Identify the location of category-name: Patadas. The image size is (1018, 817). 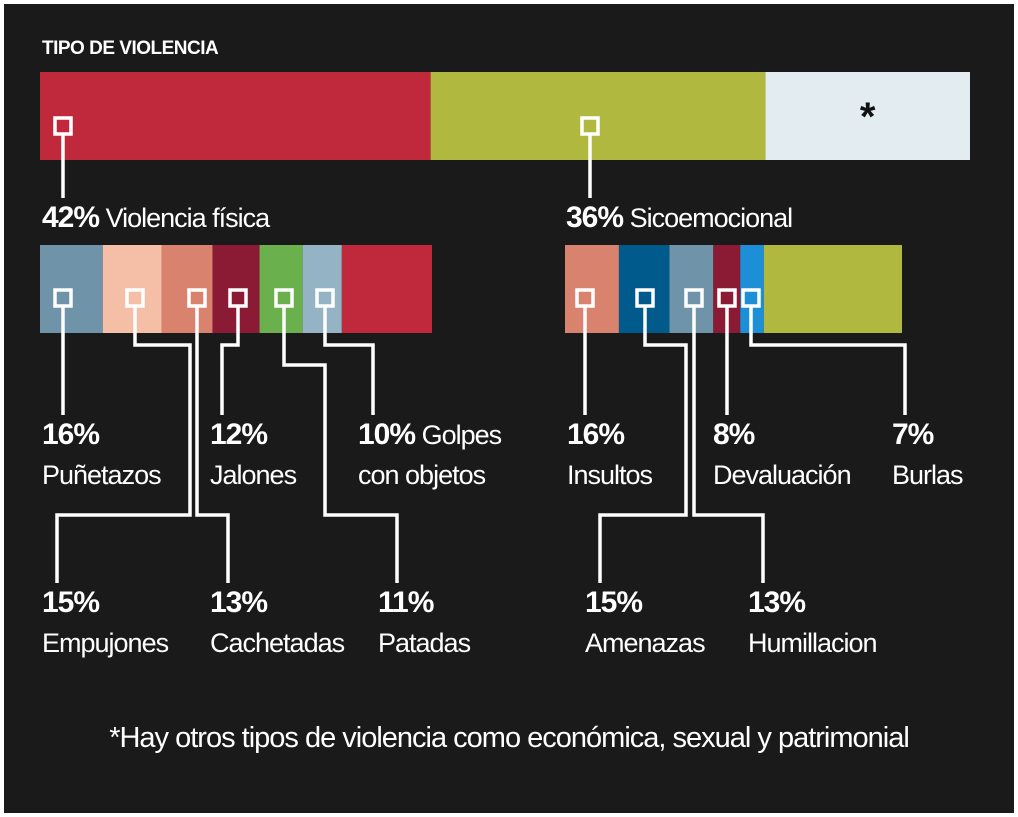
(424, 643).